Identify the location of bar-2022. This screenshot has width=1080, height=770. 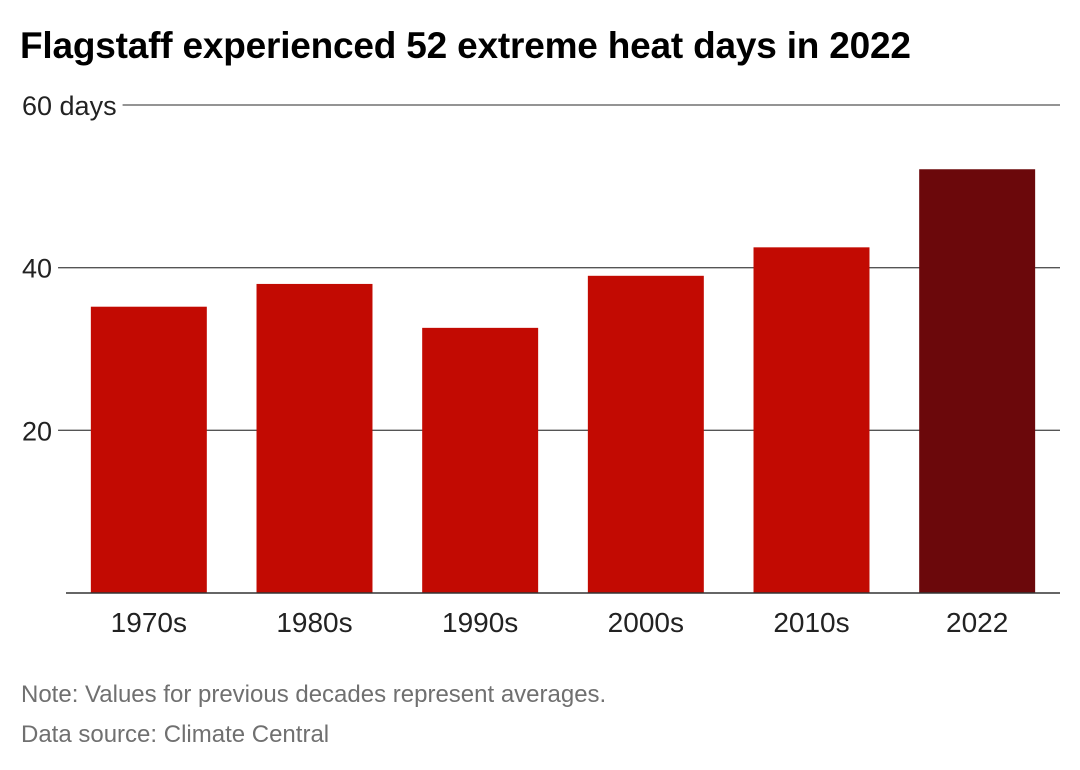
(977, 381).